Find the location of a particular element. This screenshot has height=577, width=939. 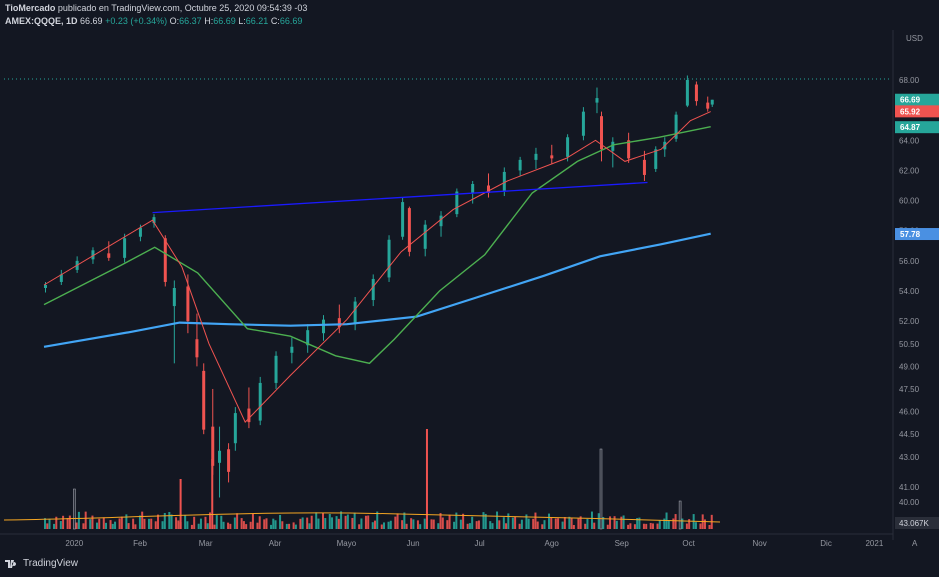

time-tick-label: Jul is located at coordinates (479, 543).